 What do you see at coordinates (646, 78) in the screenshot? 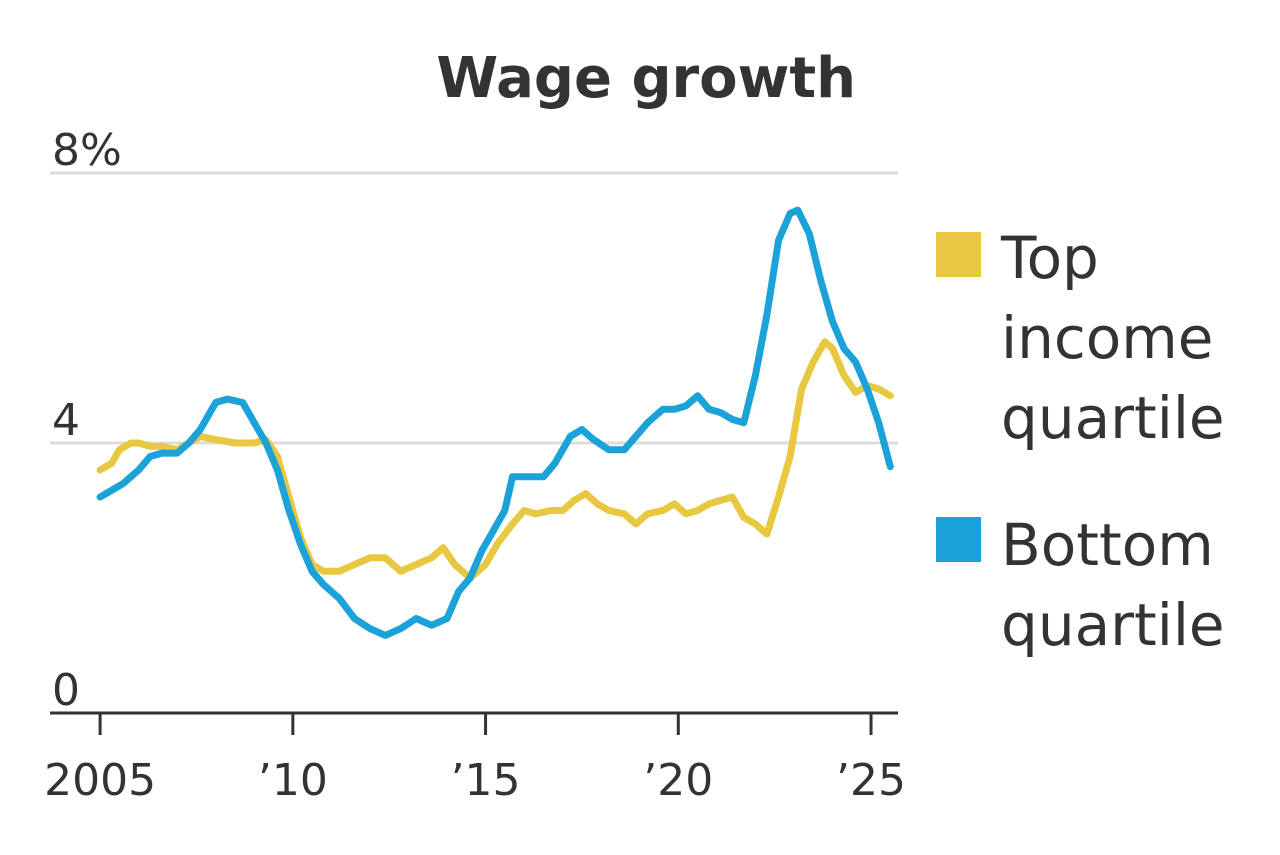
I see `chart-title: Wage growth` at bounding box center [646, 78].